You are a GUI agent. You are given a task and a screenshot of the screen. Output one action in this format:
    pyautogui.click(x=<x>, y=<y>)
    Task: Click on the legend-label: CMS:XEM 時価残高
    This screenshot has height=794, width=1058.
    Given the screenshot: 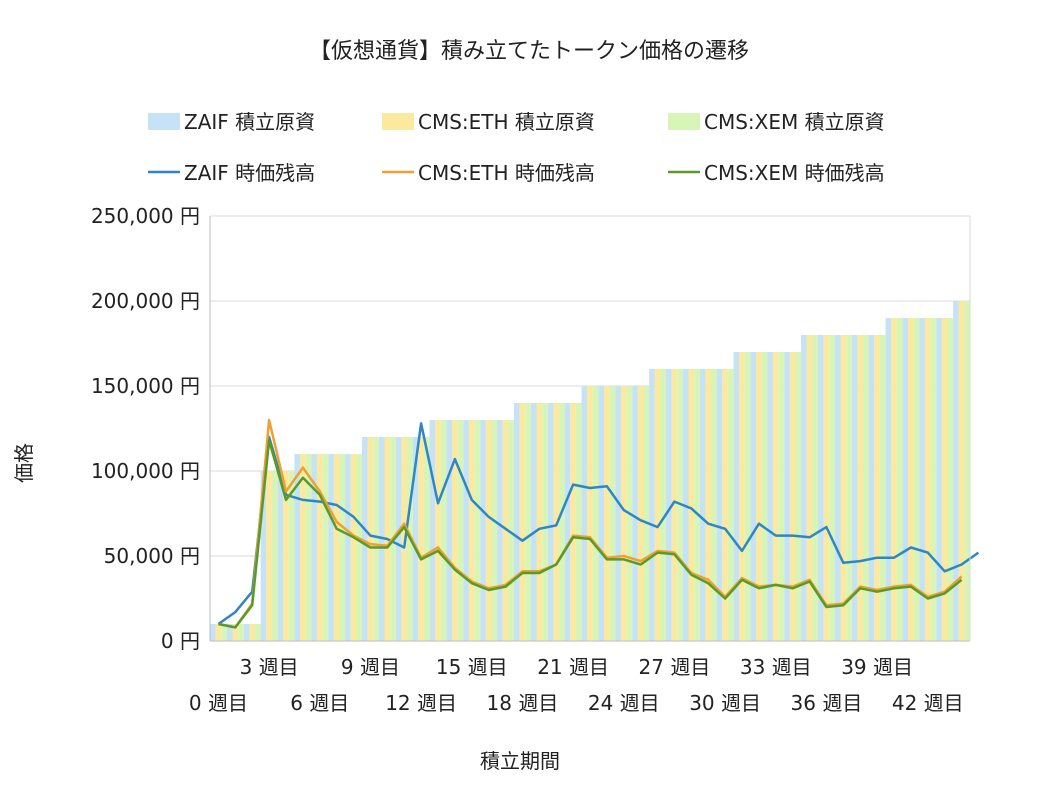 What is the action you would take?
    pyautogui.click(x=794, y=173)
    